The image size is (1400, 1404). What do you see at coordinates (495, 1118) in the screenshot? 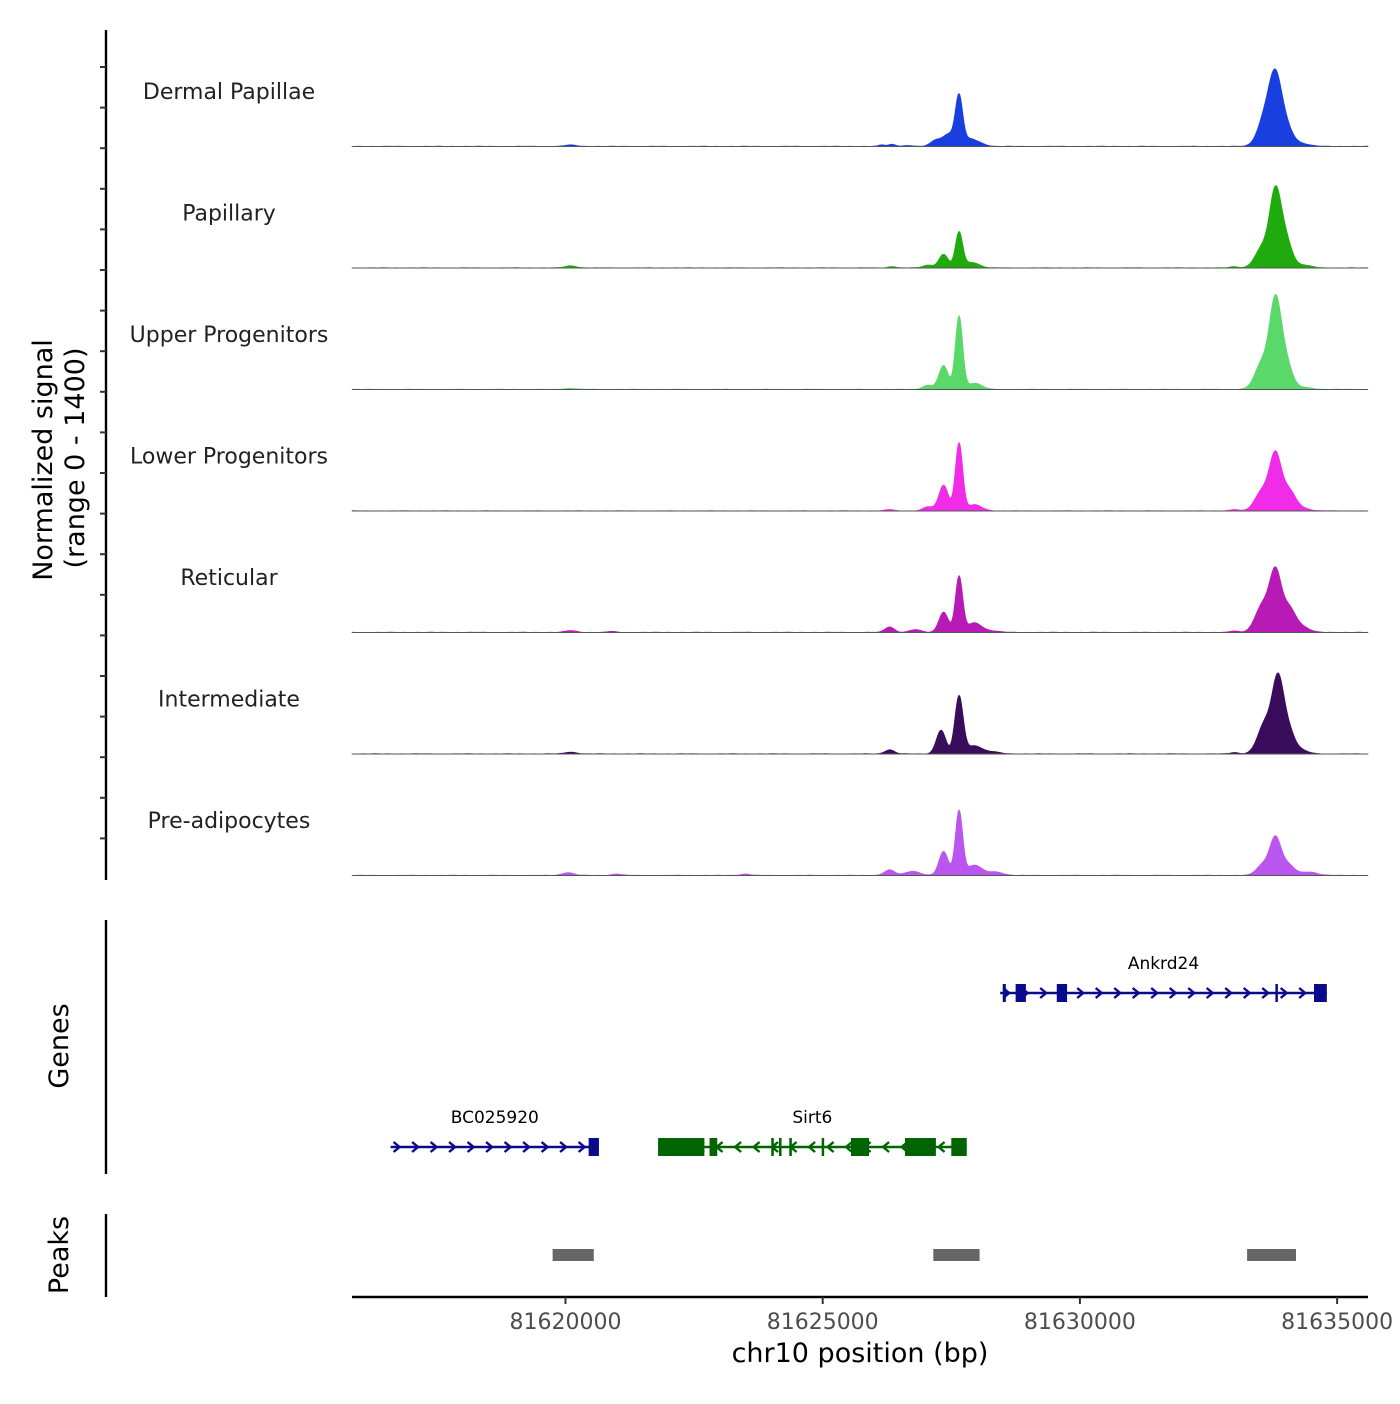
I see `gene-label: BC025920` at bounding box center [495, 1118].